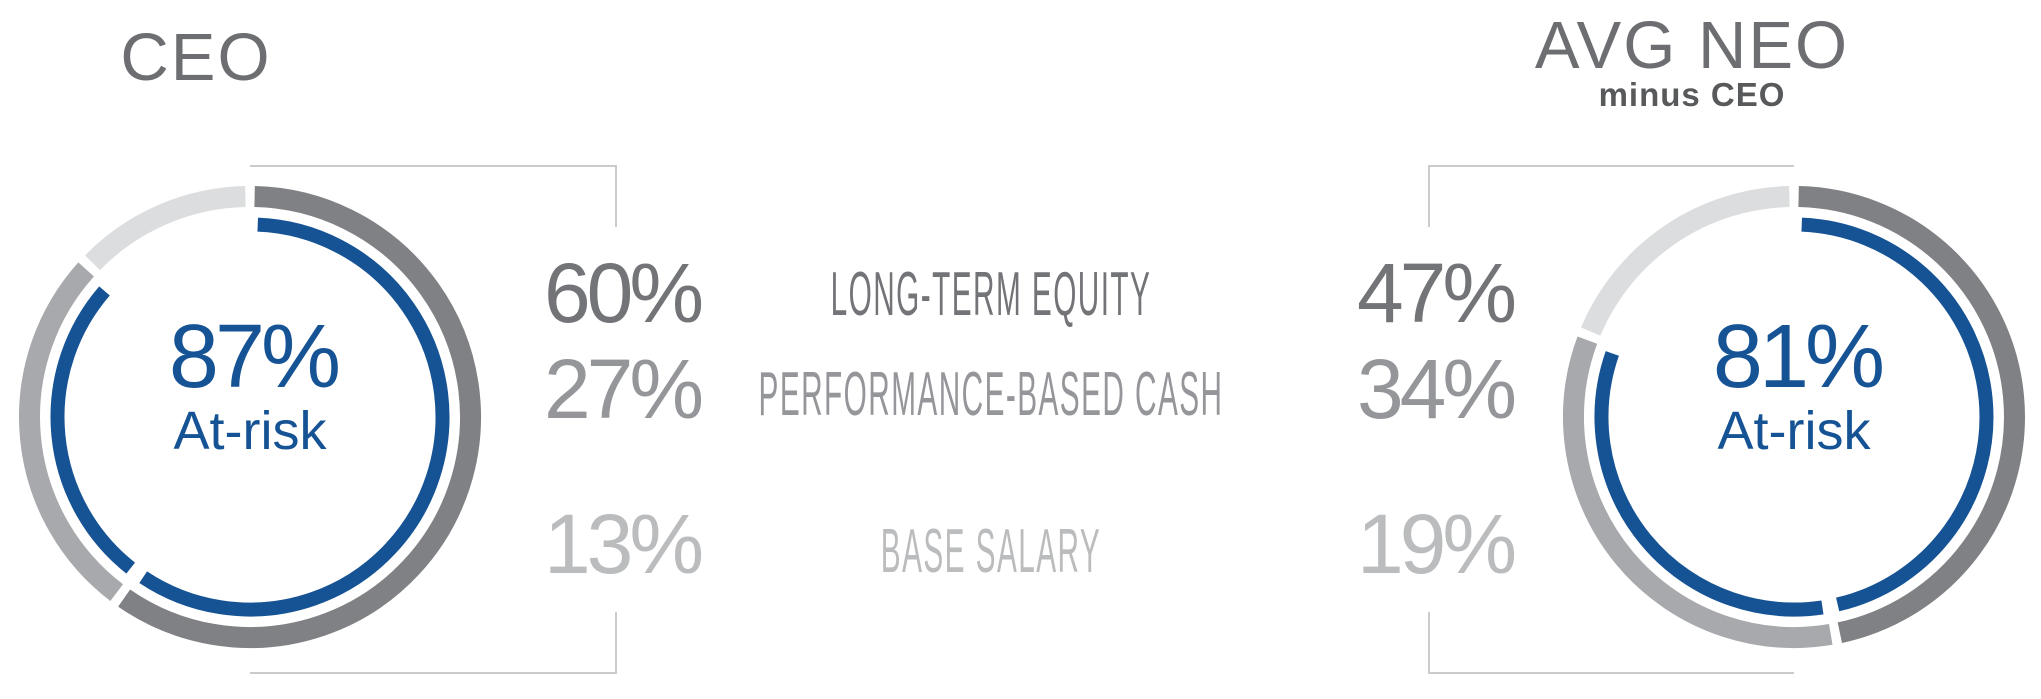 The width and height of the screenshot is (2041, 699). Describe the element at coordinates (1692, 45) in the screenshot. I see `chart-title-avg-neo: AVG NEO` at that location.